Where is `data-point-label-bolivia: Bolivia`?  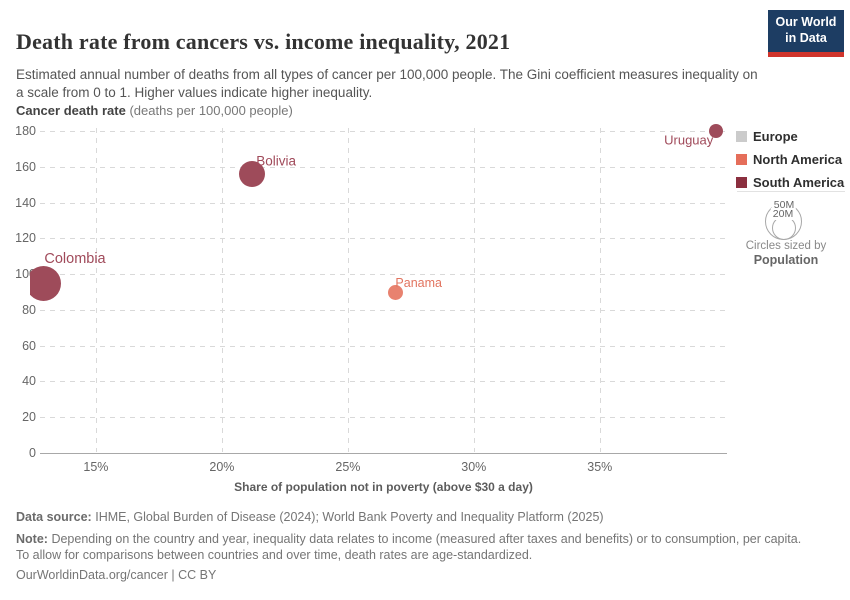 data-point-label-bolivia: Bolivia is located at coordinates (276, 161).